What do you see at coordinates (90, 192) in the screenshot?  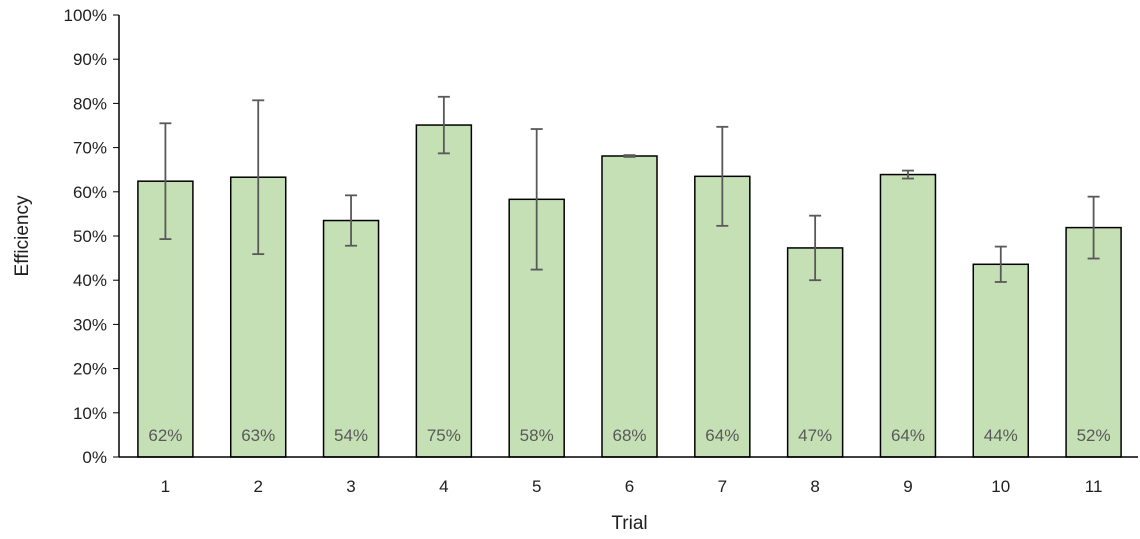 I see `y-tick-label: 60%` at bounding box center [90, 192].